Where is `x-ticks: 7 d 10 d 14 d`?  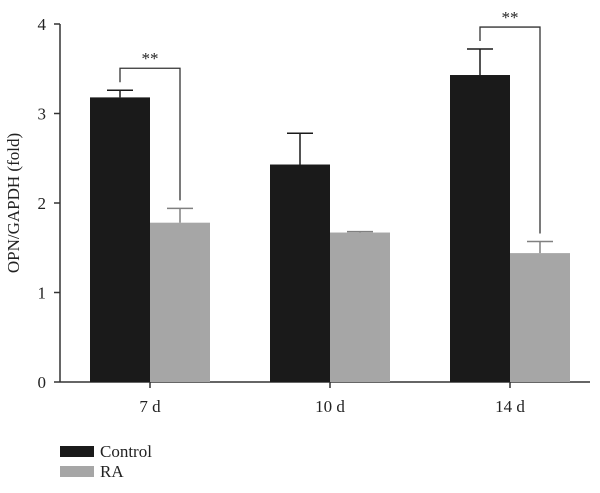 x-ticks: 7 d 10 d 14 d is located at coordinates (332, 399).